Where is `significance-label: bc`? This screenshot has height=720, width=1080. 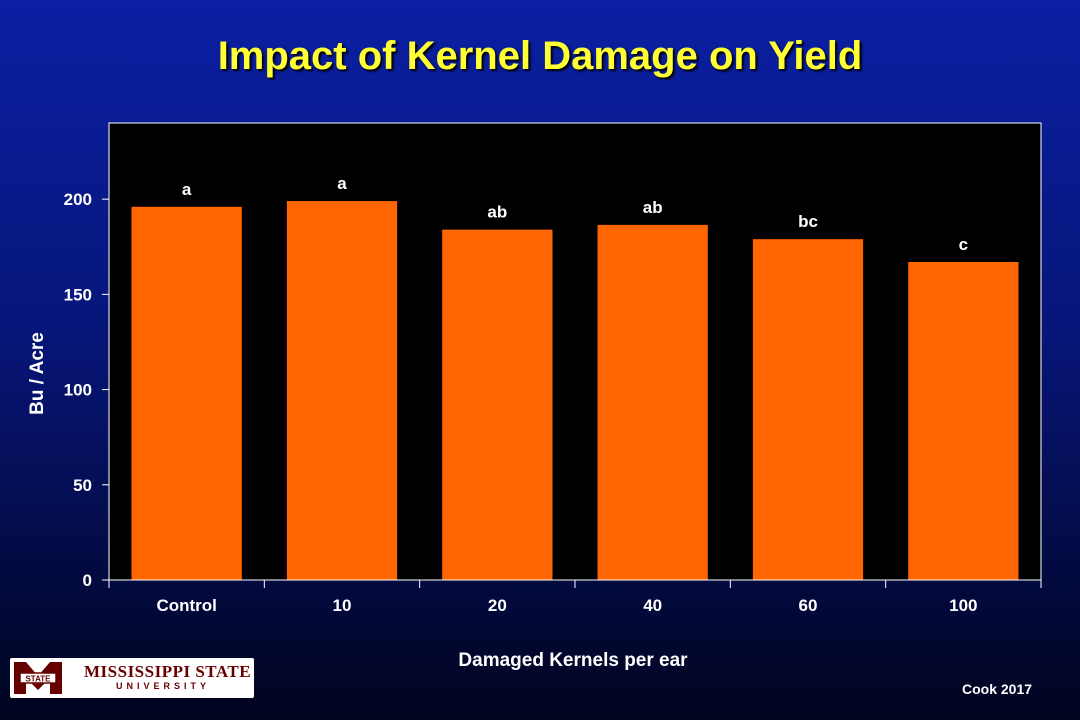 significance-label: bc is located at coordinates (808, 221).